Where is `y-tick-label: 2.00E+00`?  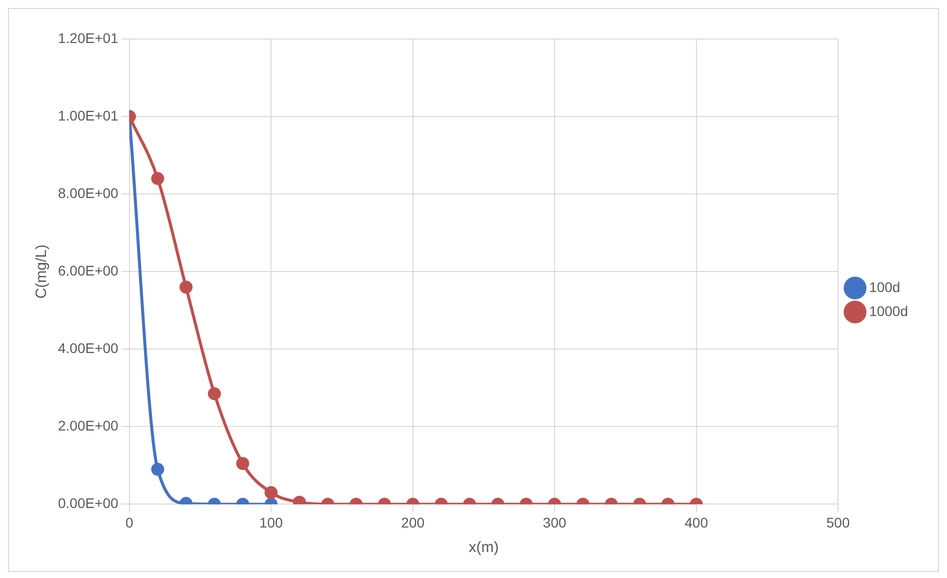
y-tick-label: 2.00E+00 is located at coordinates (88, 426).